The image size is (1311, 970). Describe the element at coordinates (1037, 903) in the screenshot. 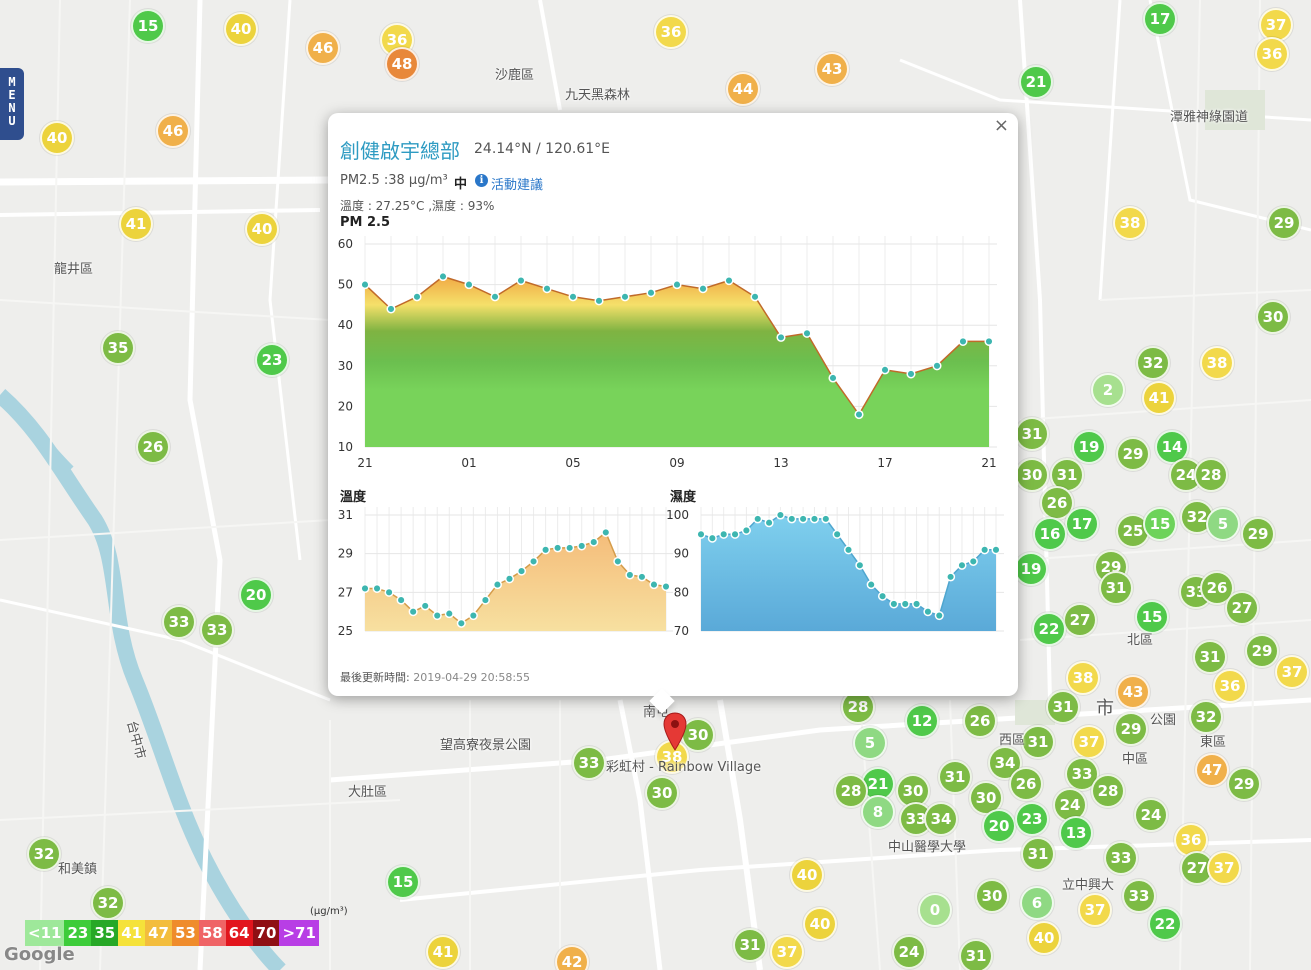

I see `aqi-marker: 6` at that location.